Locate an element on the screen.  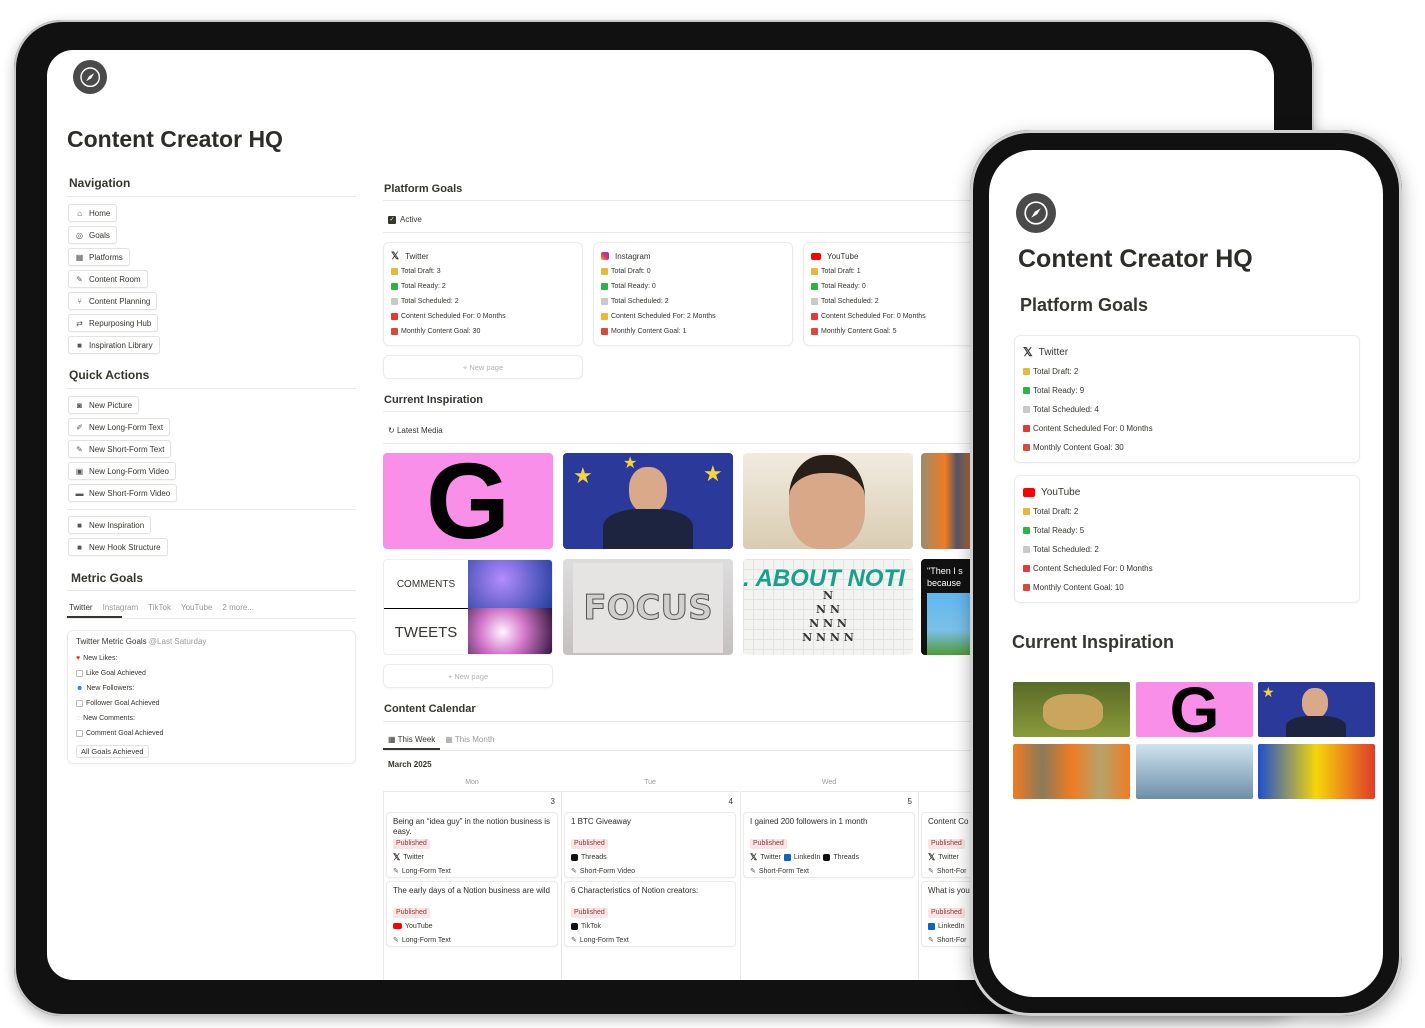
button-content-planning: ⑂ Content Planning is located at coordinates (113, 301).